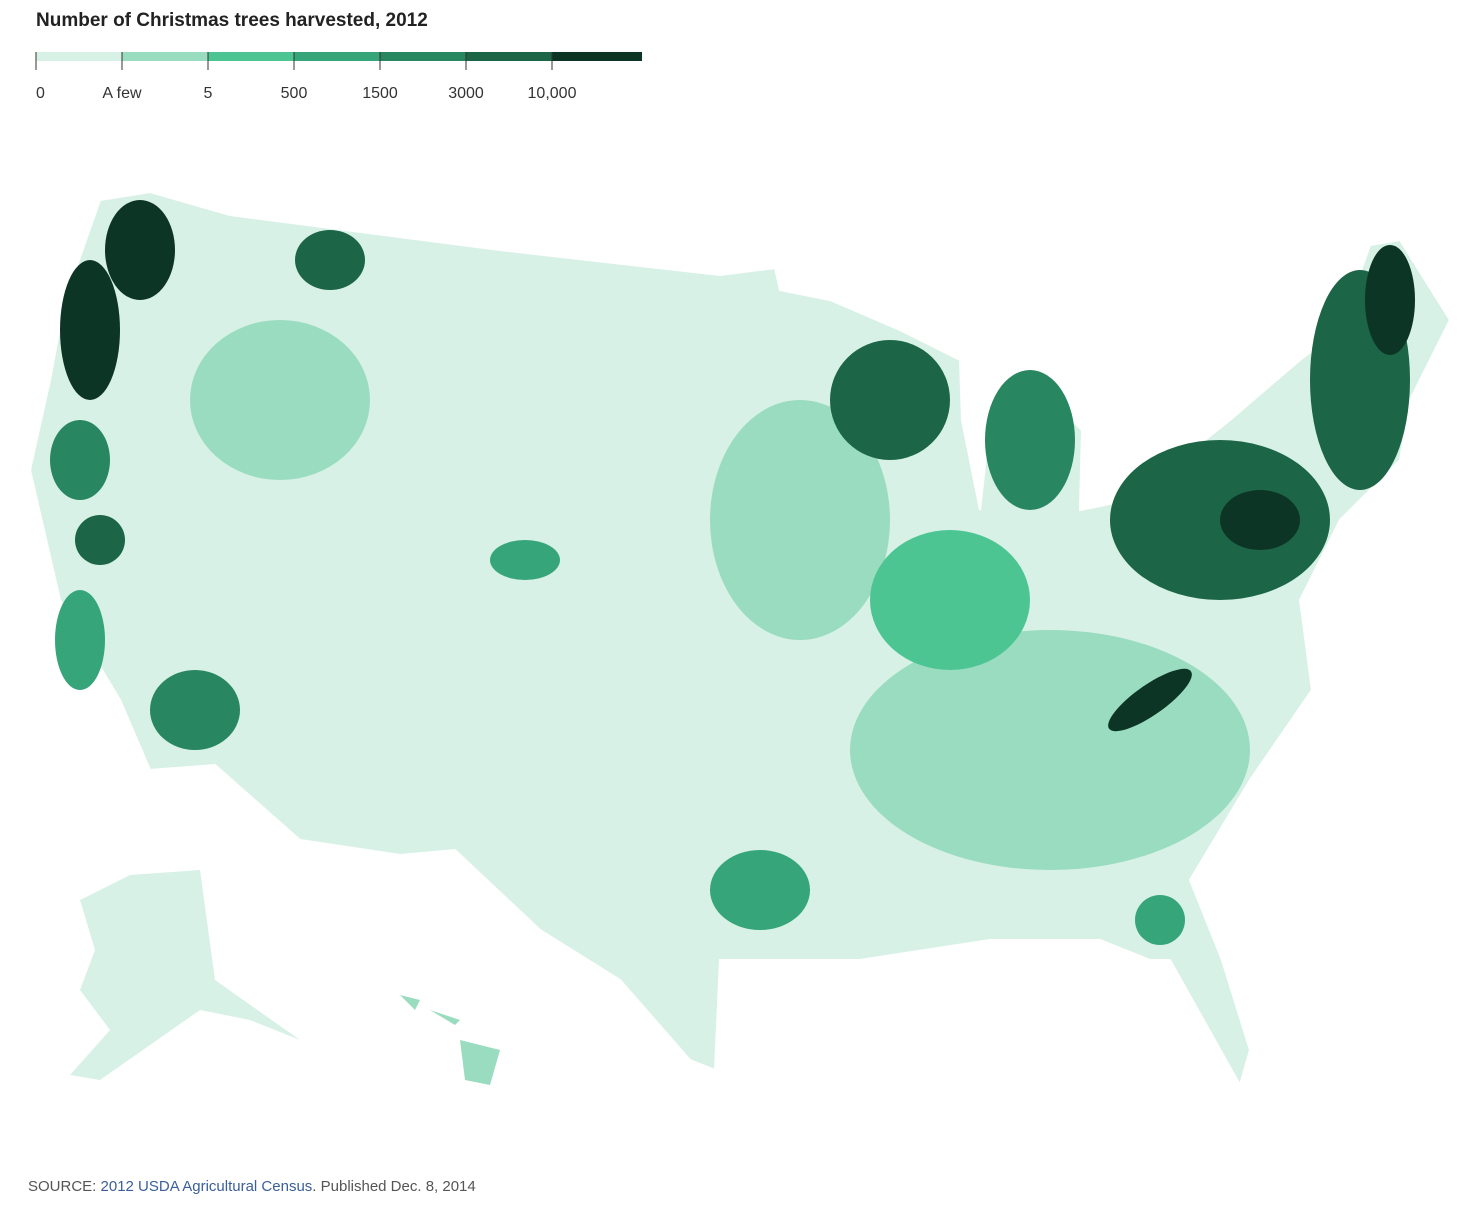 The image size is (1484, 1217). What do you see at coordinates (338, 77) in the screenshot?
I see `legend: 0 A few 5 500 1500 3000 10,000` at bounding box center [338, 77].